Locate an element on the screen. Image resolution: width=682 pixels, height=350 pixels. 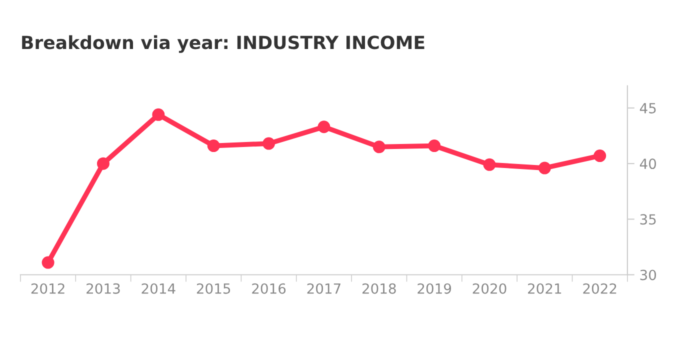
x-tick-label: 2012 is located at coordinates (47, 288).